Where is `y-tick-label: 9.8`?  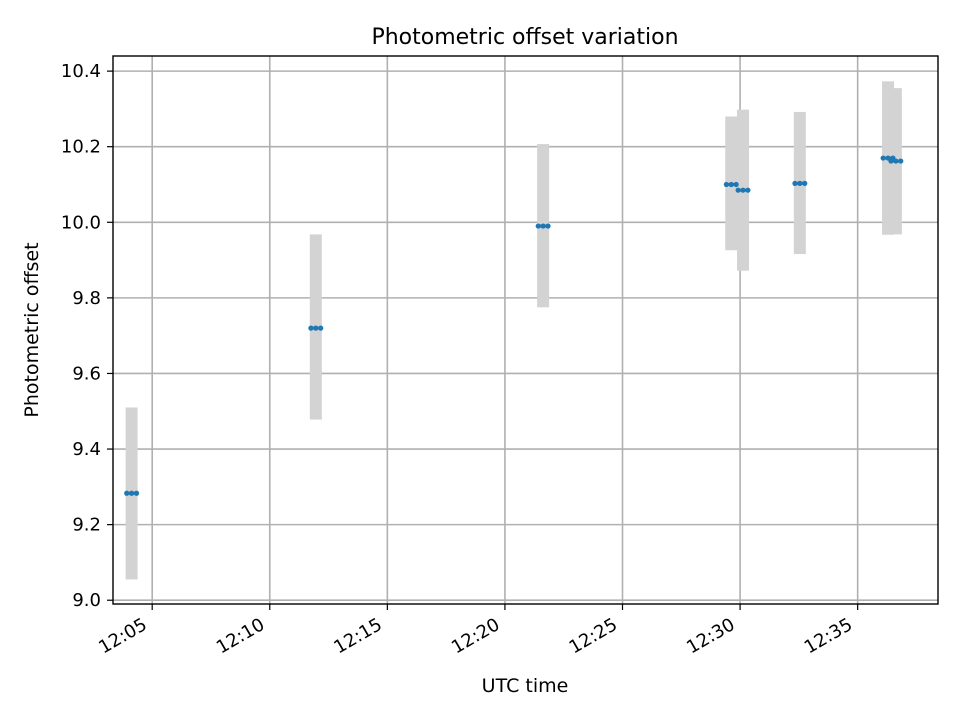 y-tick-label: 9.8 is located at coordinates (86, 298).